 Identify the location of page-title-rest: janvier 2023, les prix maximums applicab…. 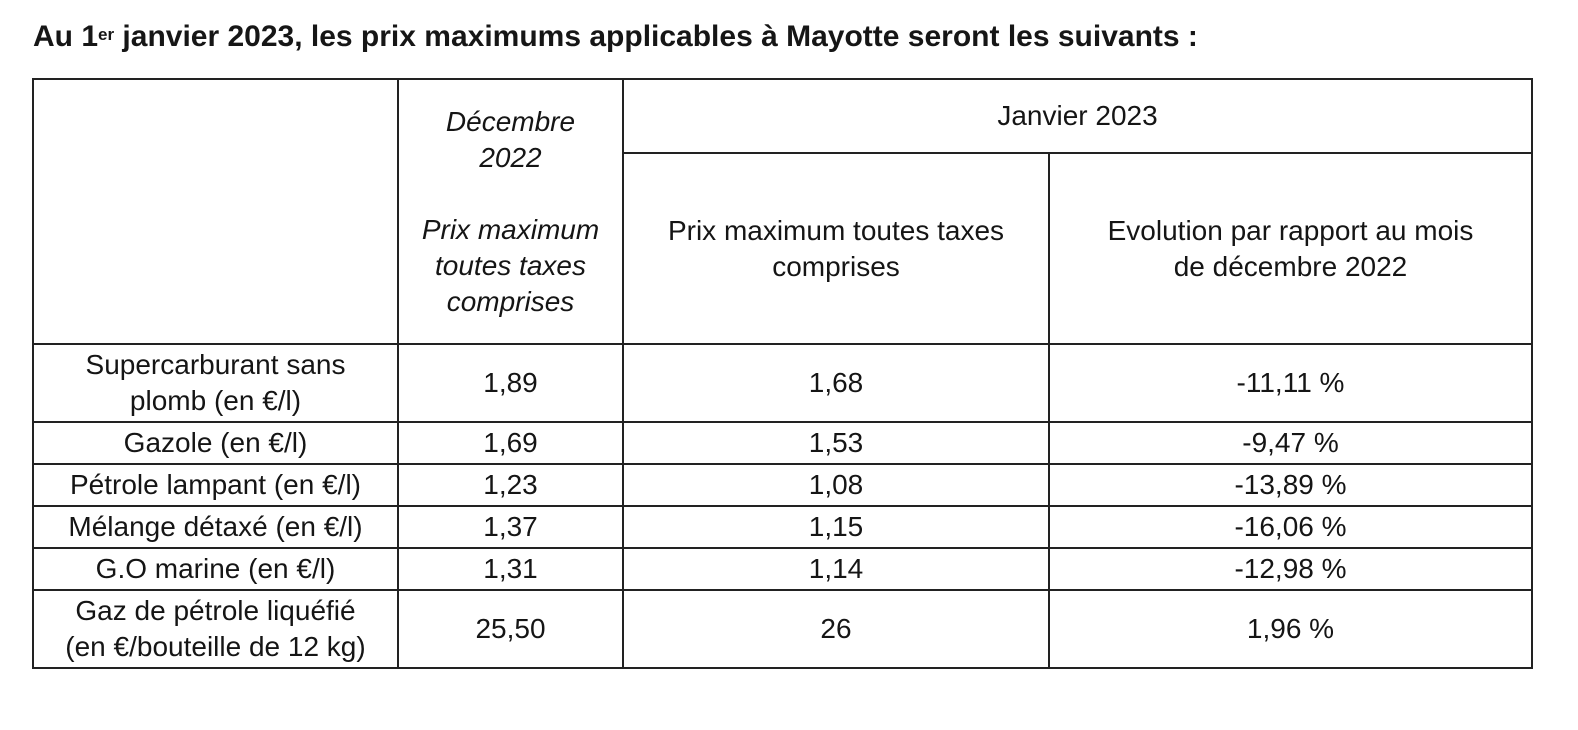
(656, 36).